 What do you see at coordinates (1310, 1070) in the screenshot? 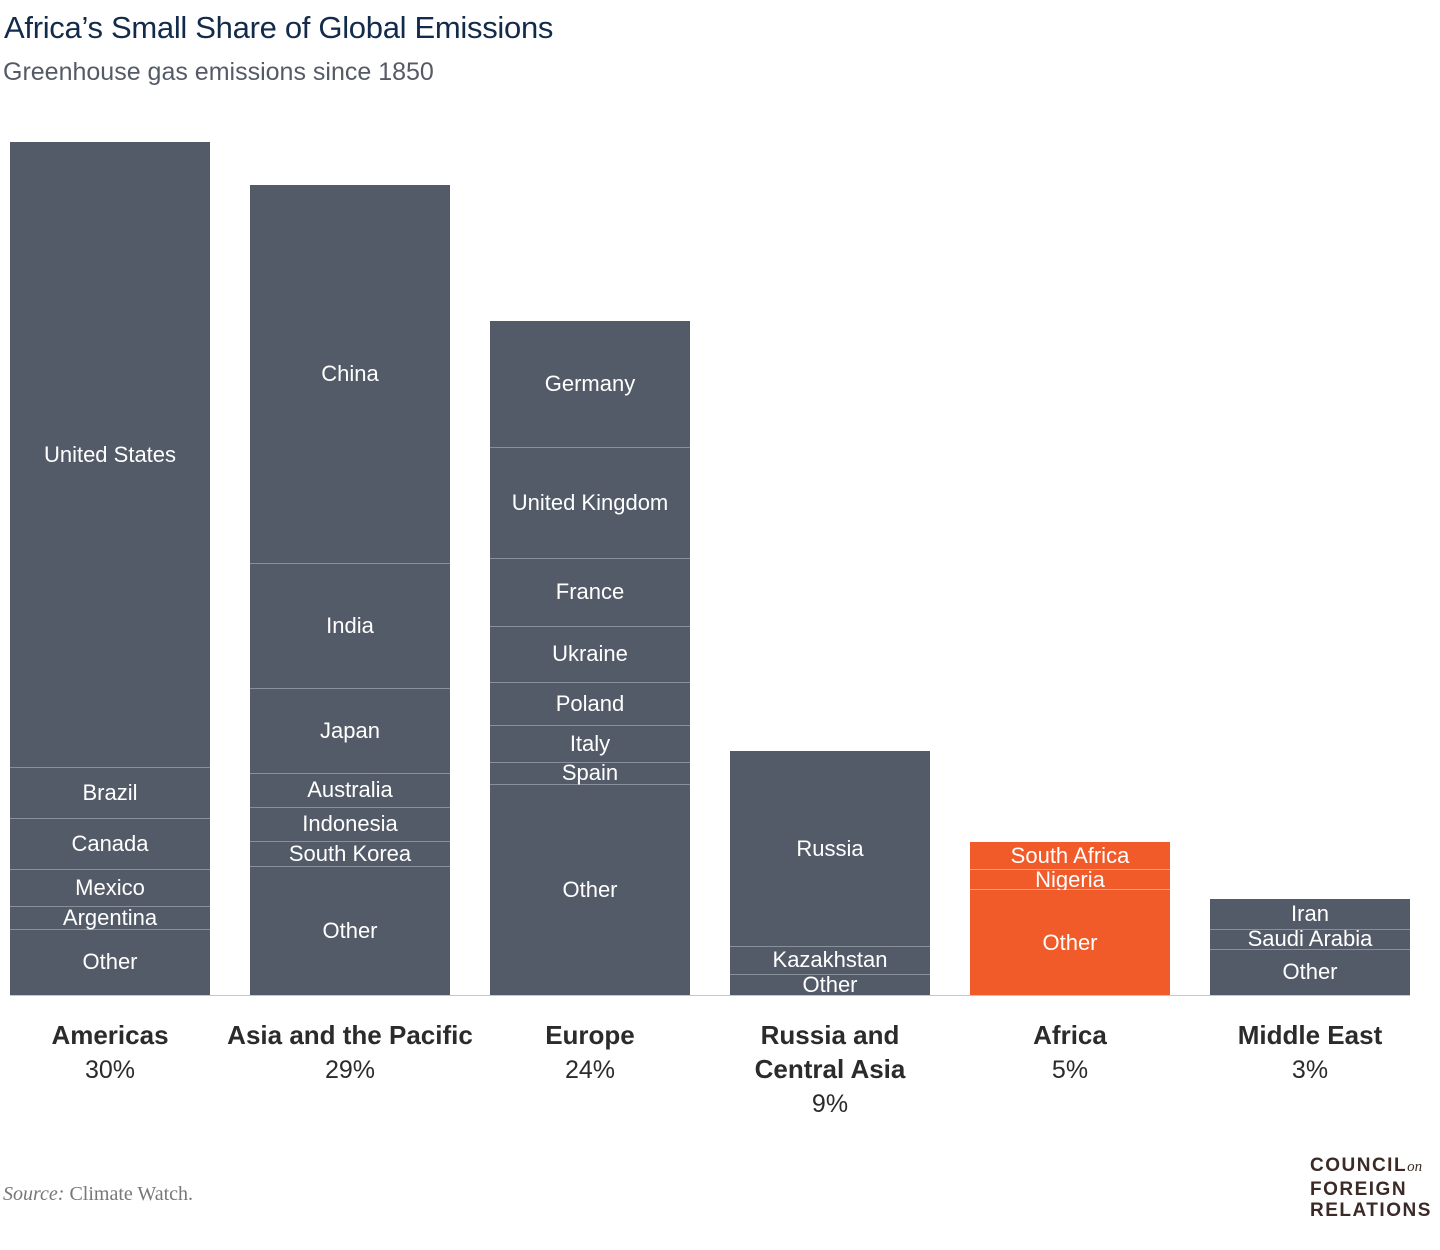
I see `category-share: 3%` at bounding box center [1310, 1070].